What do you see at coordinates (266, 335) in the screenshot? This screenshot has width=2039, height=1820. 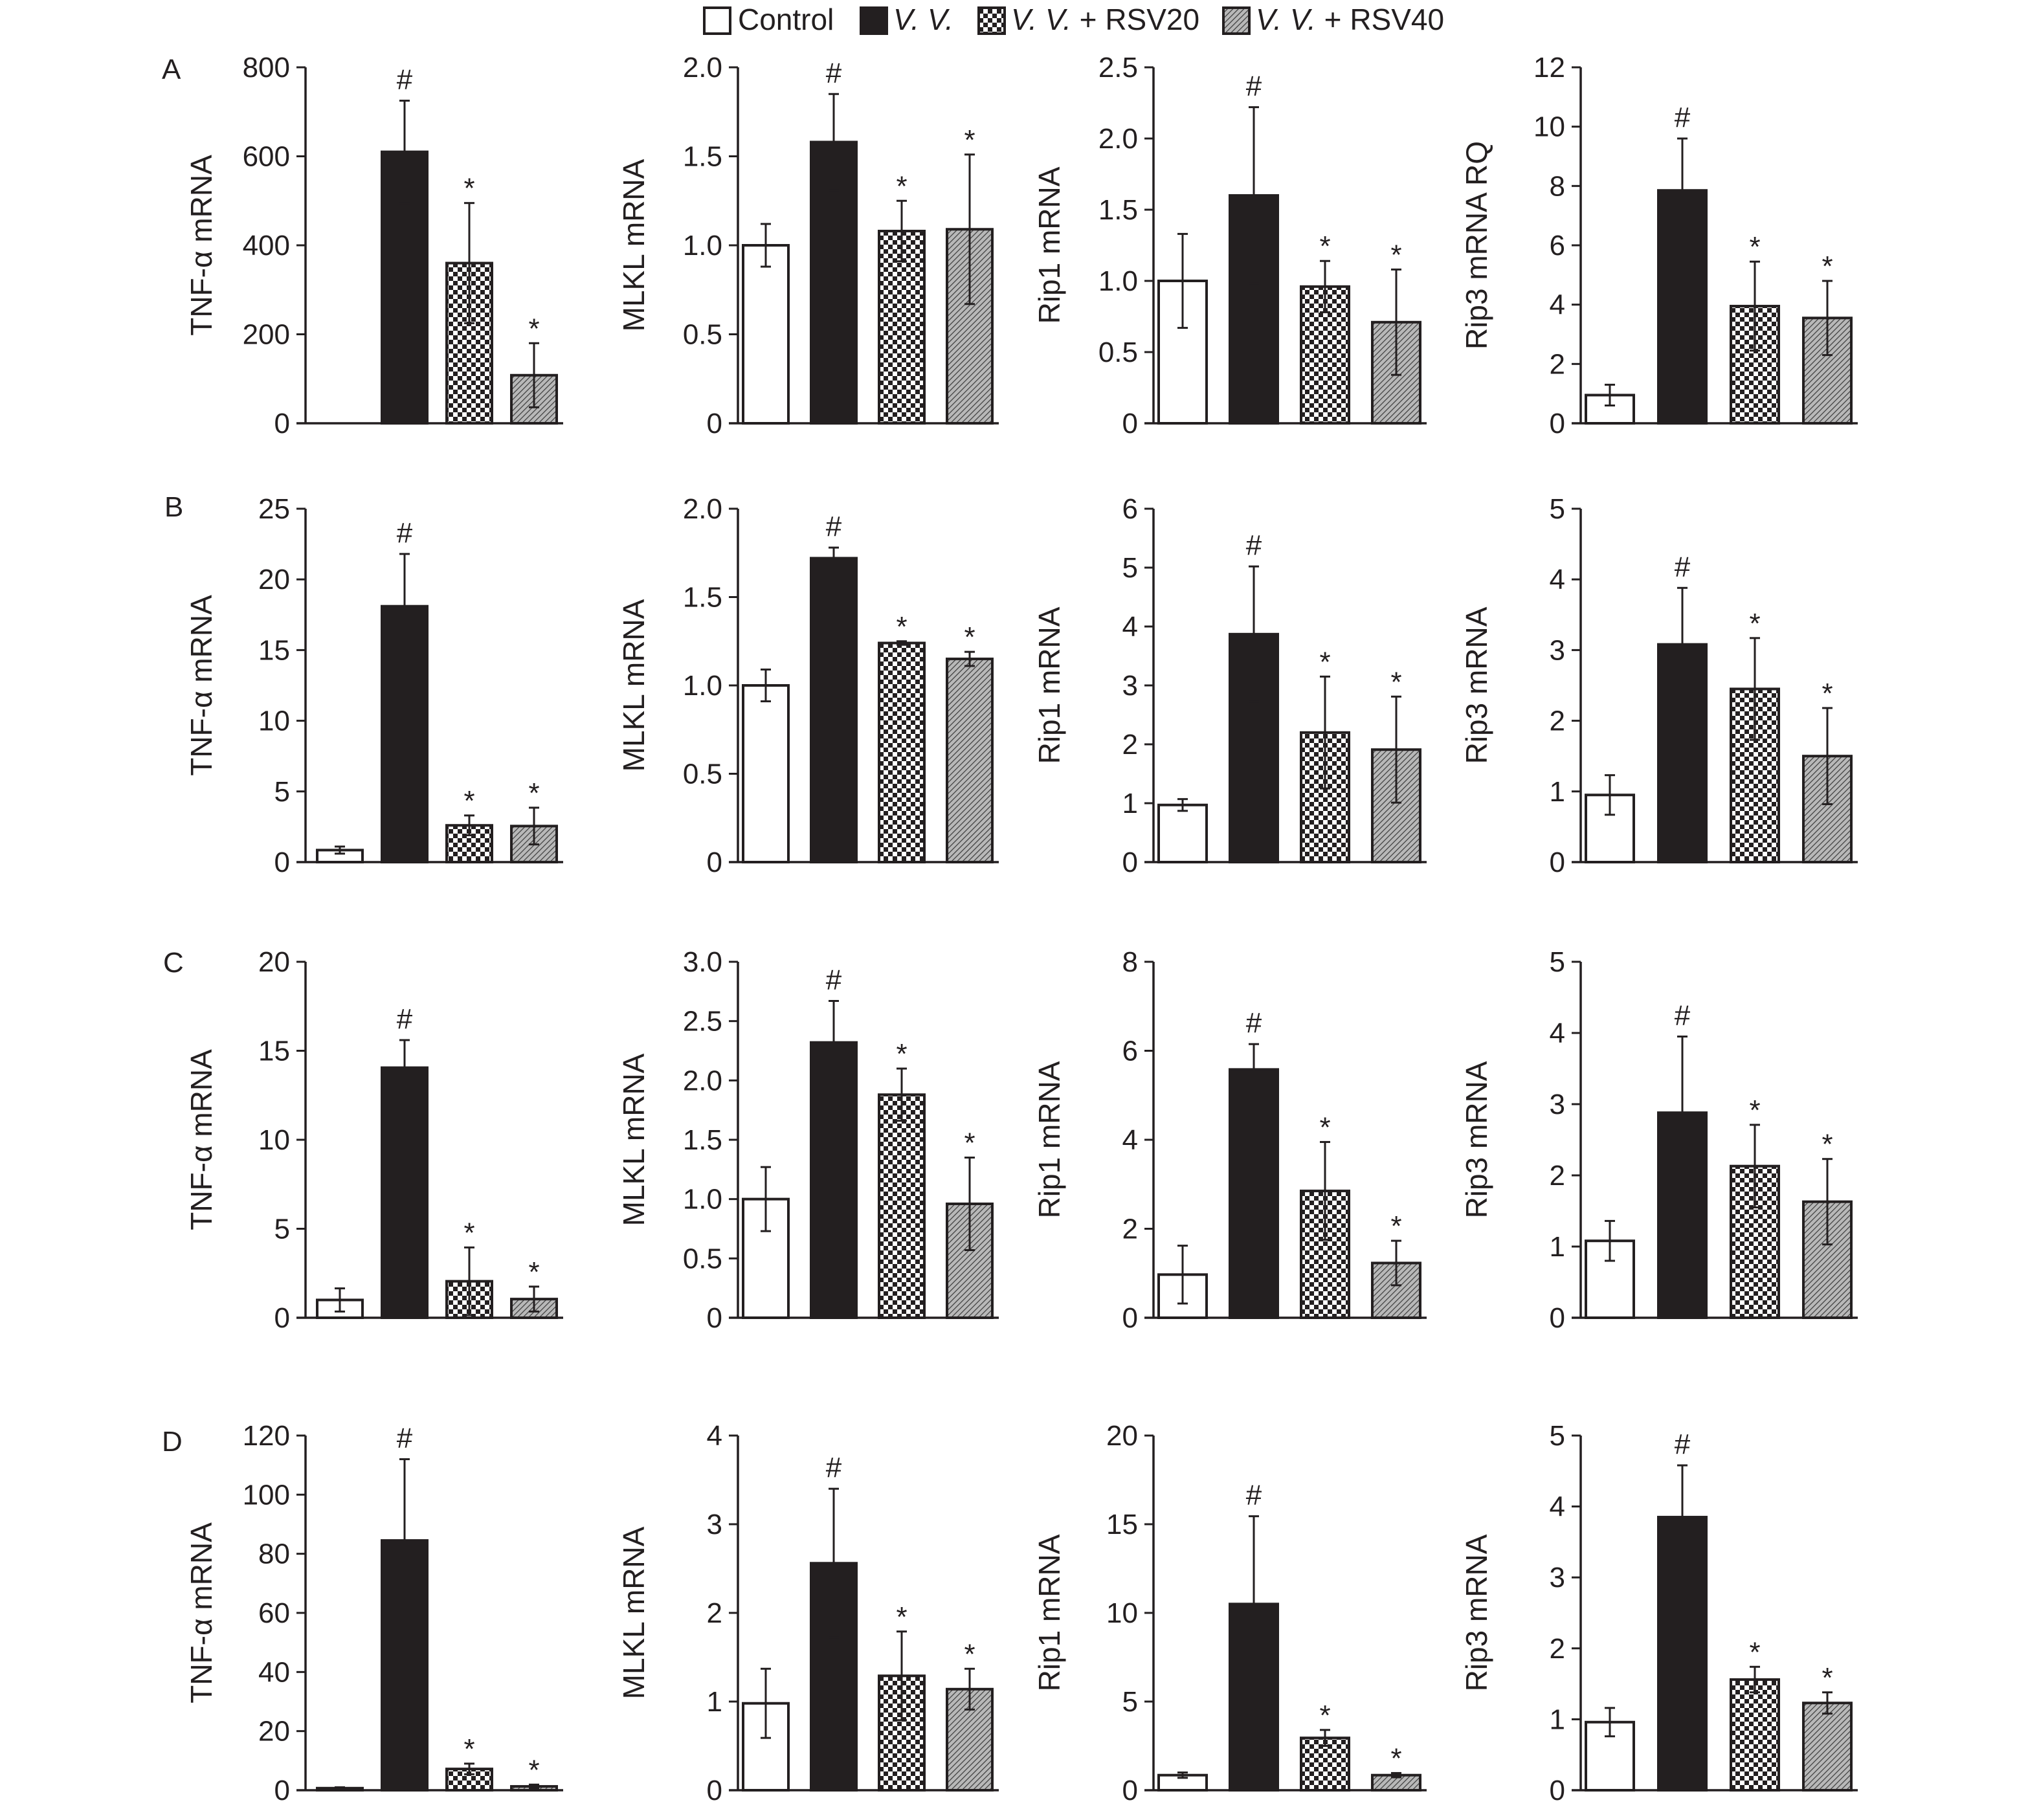 I see `y-tick-label: 200` at bounding box center [266, 335].